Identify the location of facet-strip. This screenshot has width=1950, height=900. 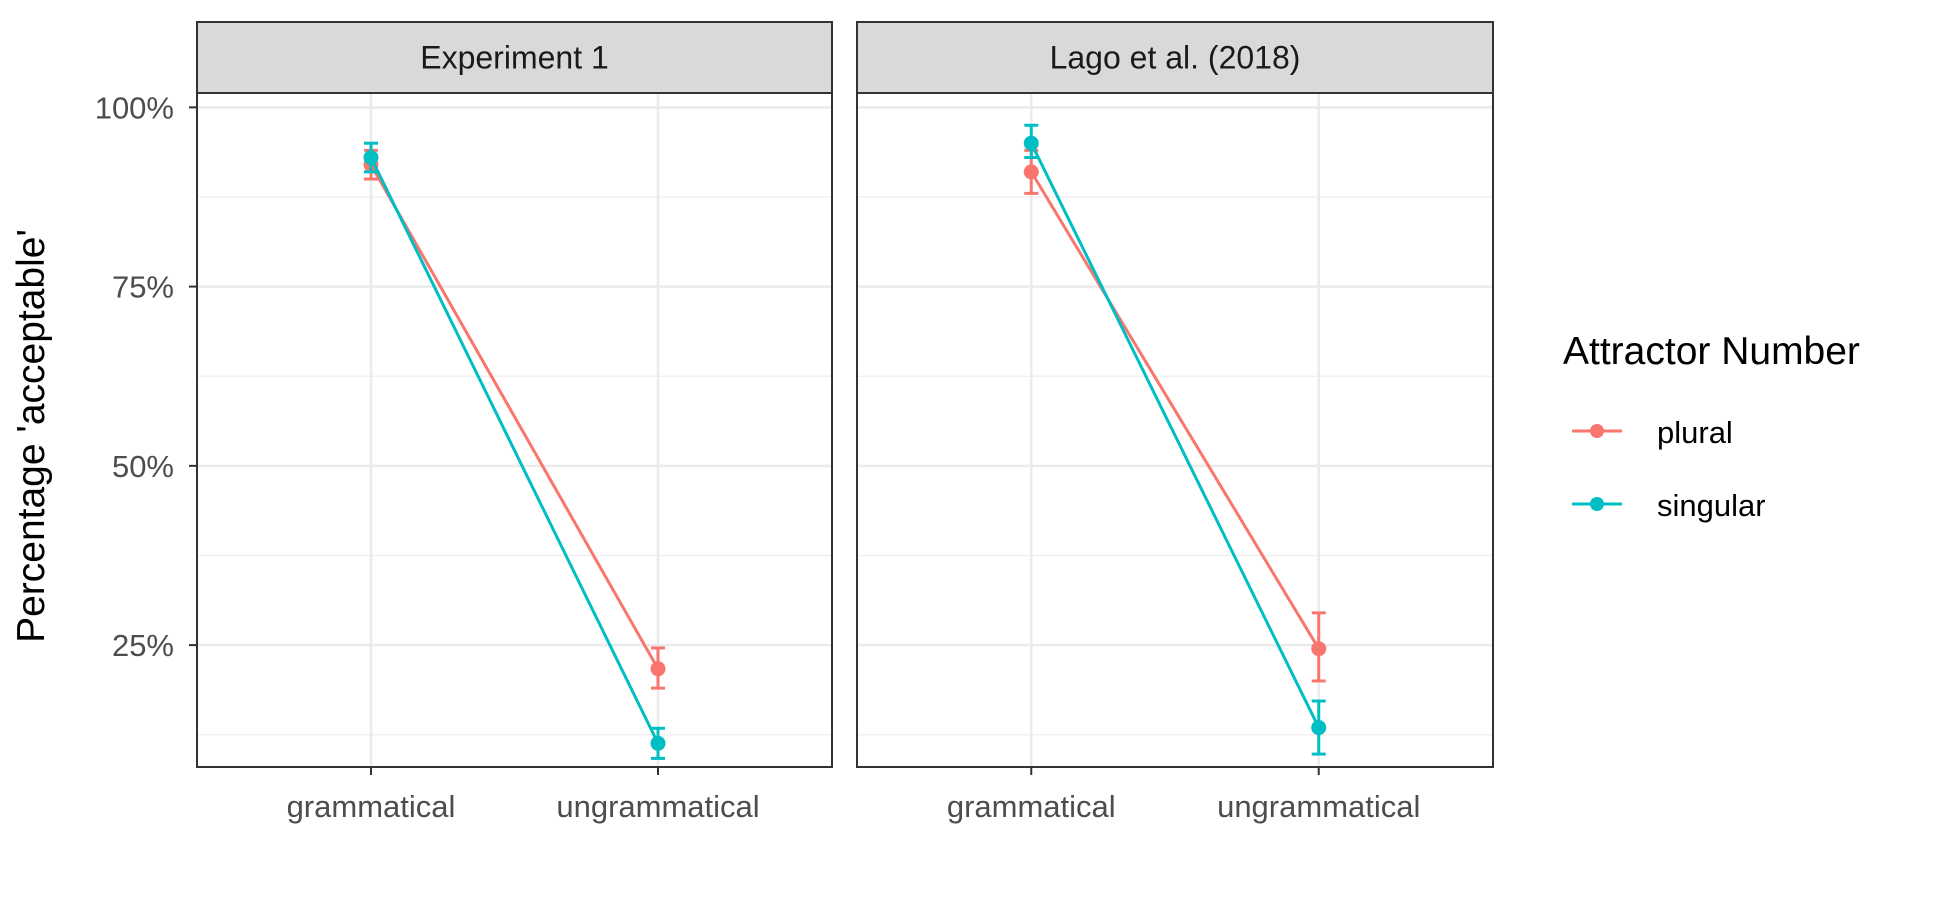
(1175, 57).